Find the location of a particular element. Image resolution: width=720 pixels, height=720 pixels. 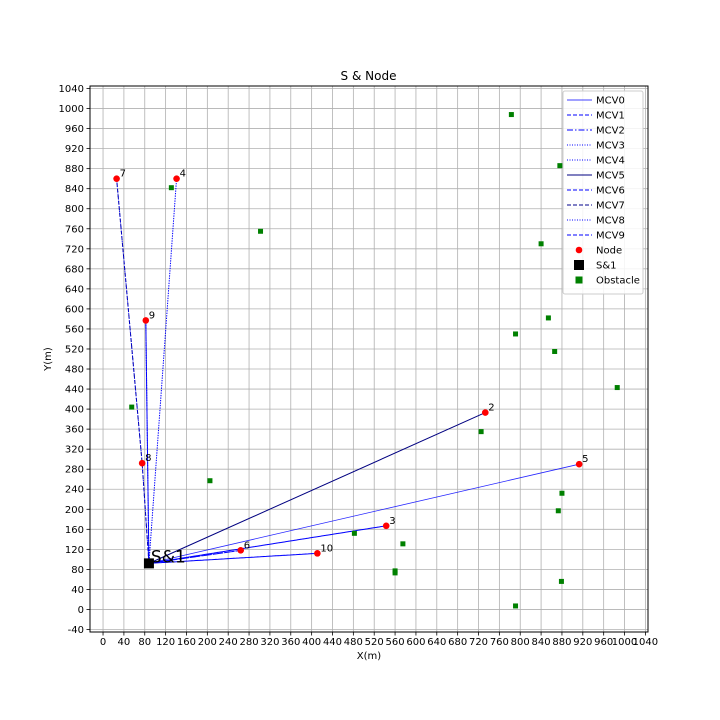

legend-box is located at coordinates (603, 192).